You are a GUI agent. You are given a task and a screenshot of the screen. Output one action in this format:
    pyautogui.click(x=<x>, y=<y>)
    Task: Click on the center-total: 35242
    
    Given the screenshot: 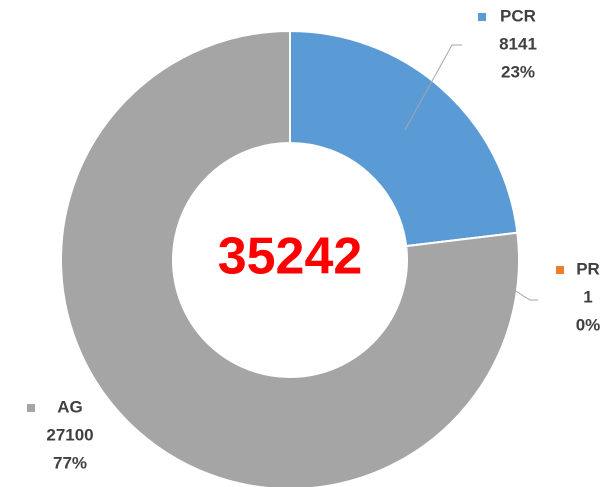 What is the action you would take?
    pyautogui.click(x=290, y=257)
    